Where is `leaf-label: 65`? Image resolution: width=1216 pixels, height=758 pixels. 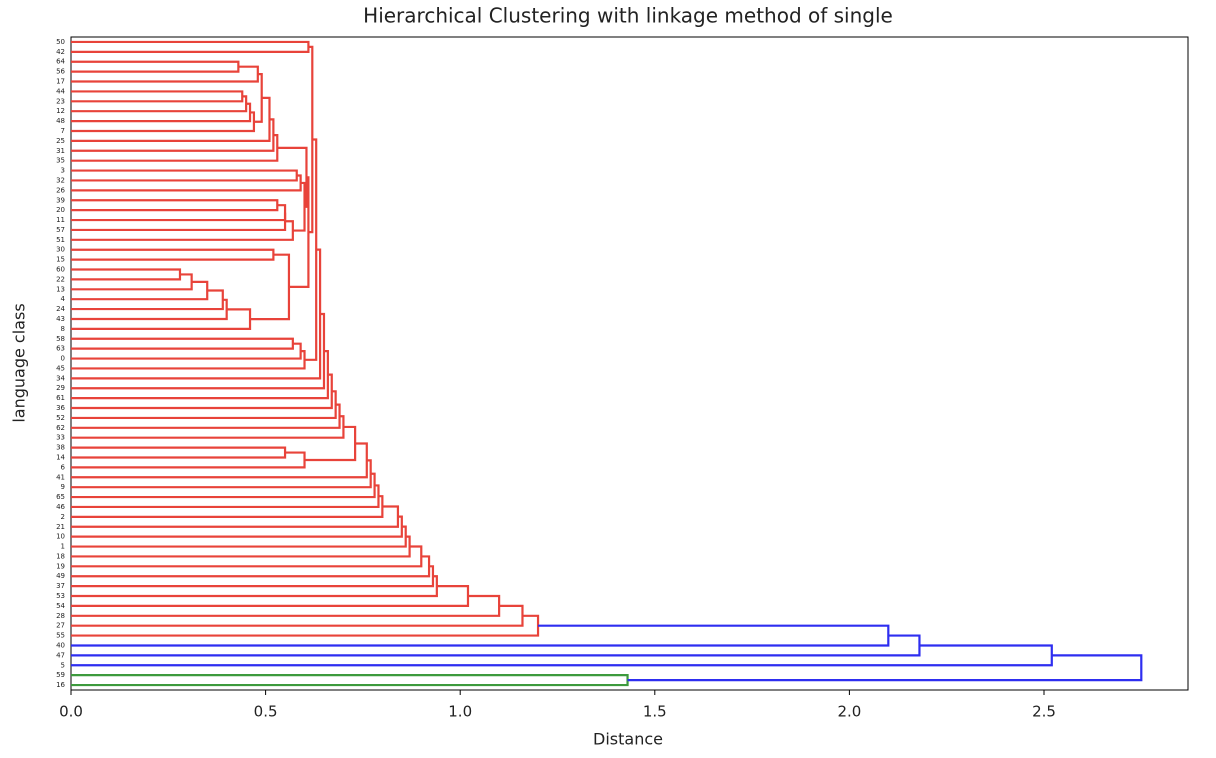
leaf-label: 65 is located at coordinates (60, 497).